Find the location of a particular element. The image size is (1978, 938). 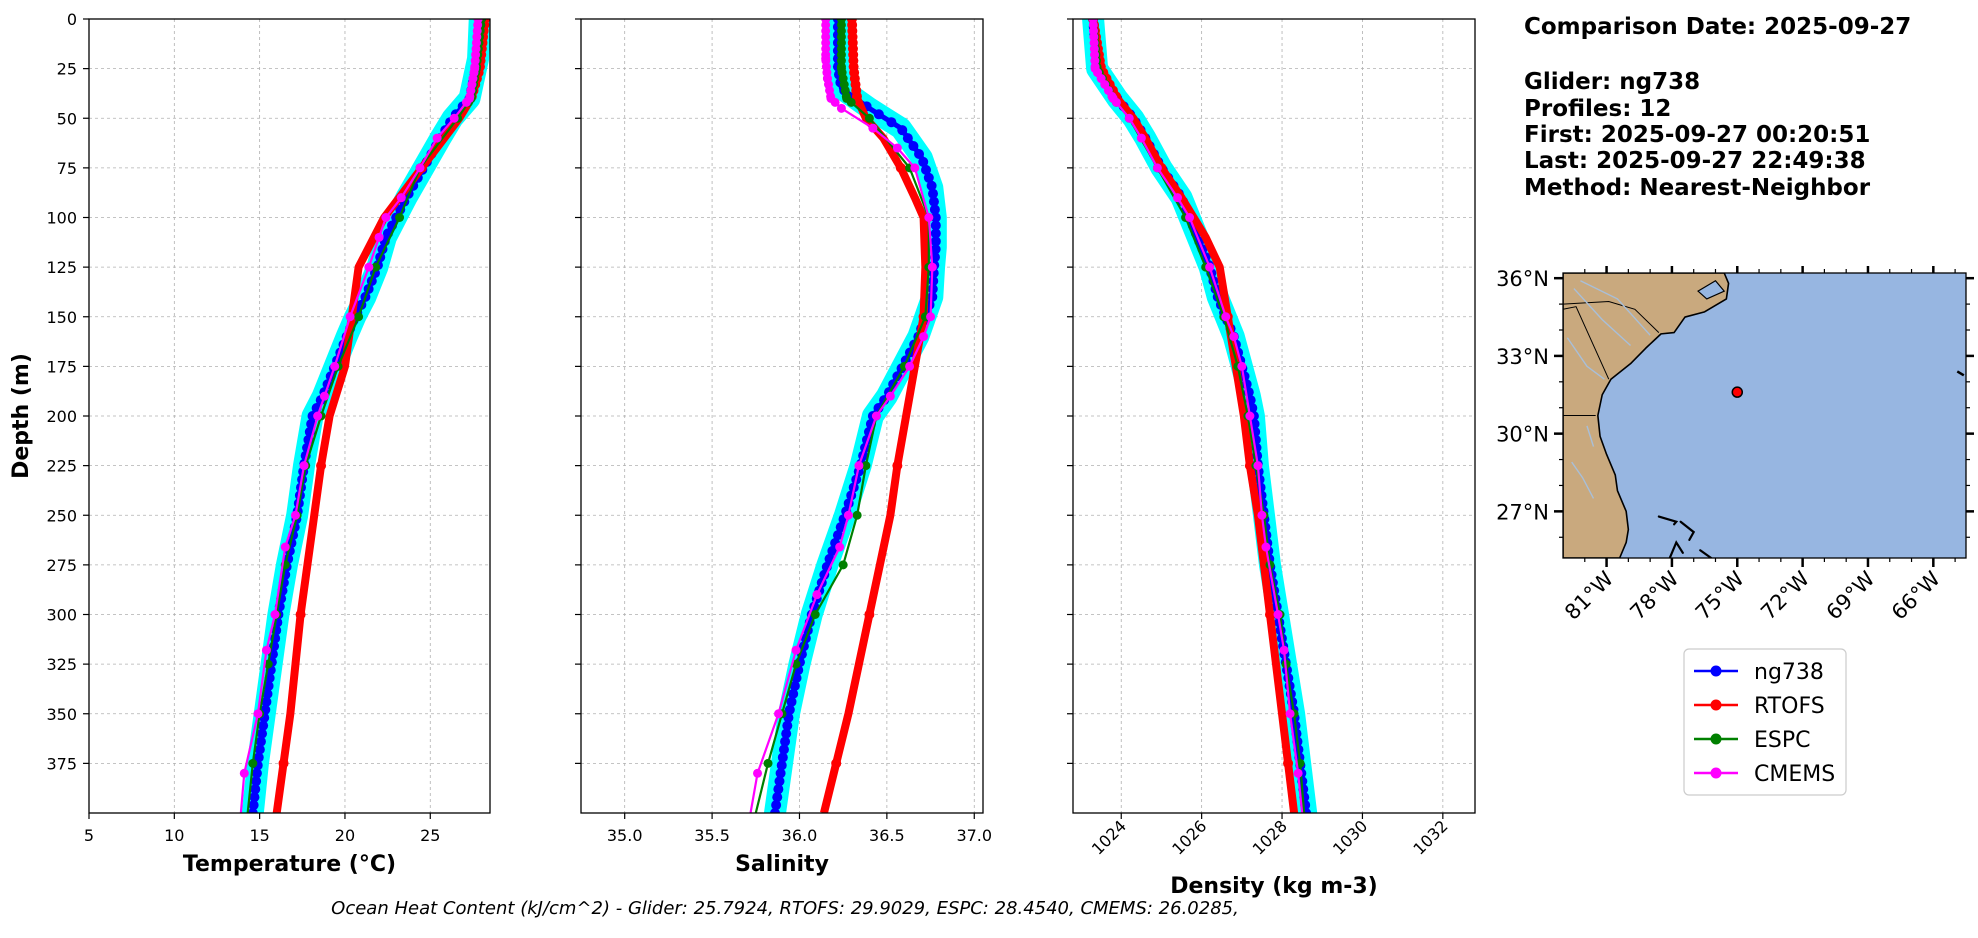

profiles-count: Profiles: 12 is located at coordinates (1598, 109).